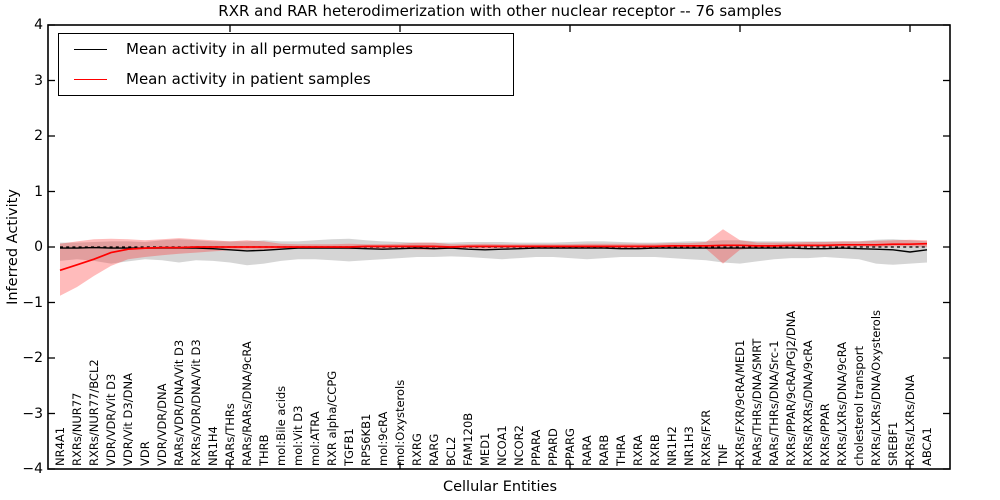 The height and width of the screenshot is (500, 1000). I want to click on x-category-label: RXRs/PPAR, so click(824, 434).